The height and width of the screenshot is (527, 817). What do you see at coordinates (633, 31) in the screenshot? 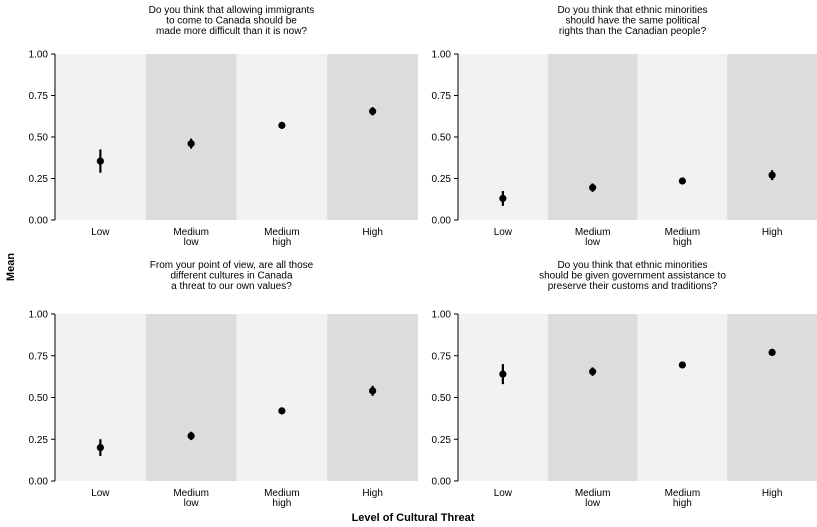
I see `panel-title: rights than the Canadian people?` at bounding box center [633, 31].